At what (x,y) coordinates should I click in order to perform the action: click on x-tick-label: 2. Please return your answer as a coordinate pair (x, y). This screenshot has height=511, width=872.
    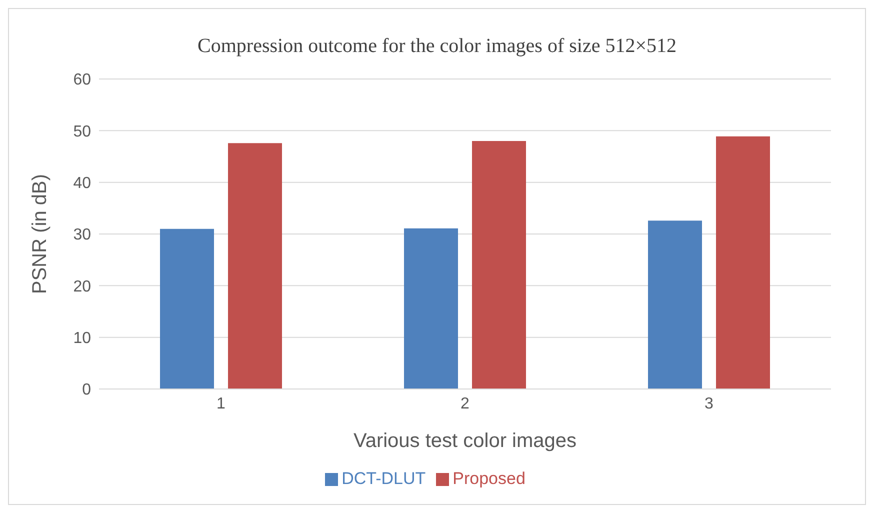
    Looking at the image, I should click on (465, 403).